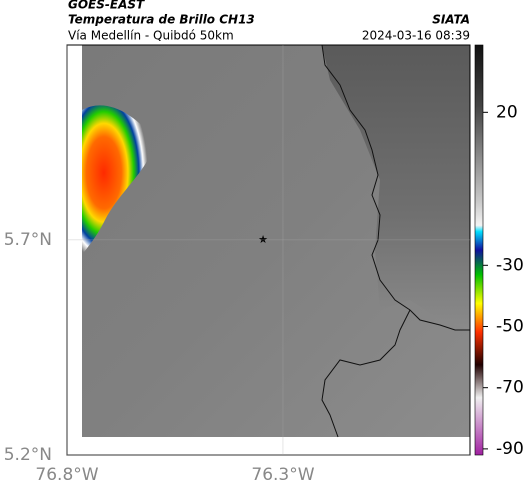 The width and height of the screenshot is (526, 491). Describe the element at coordinates (479, 250) in the screenshot. I see `colorbar` at that location.